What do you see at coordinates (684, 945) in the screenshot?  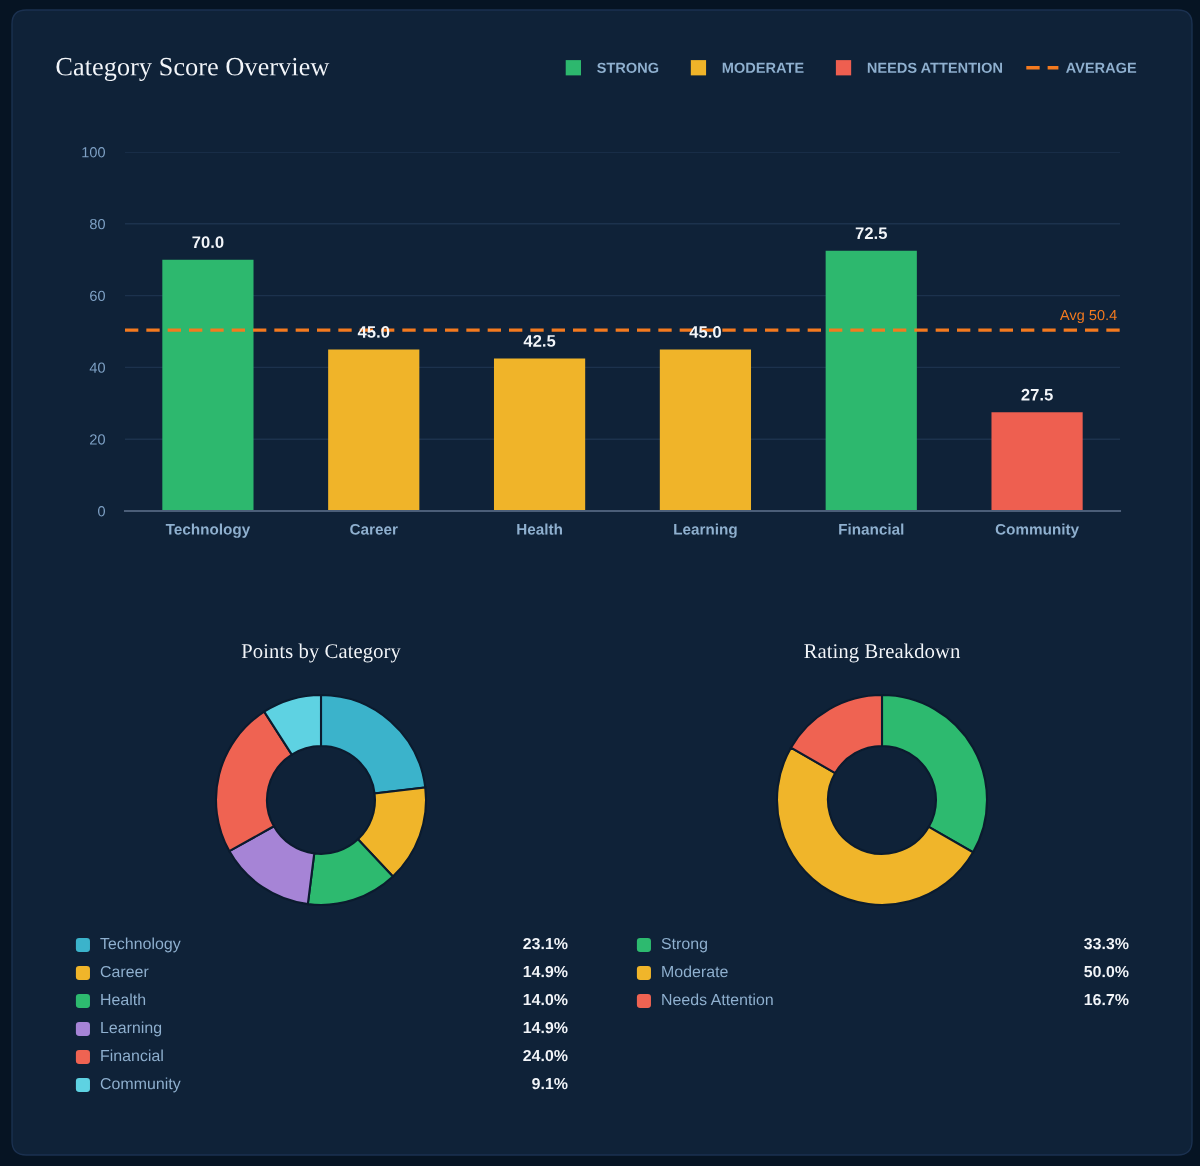 I see `legend-label: Strong` at bounding box center [684, 945].